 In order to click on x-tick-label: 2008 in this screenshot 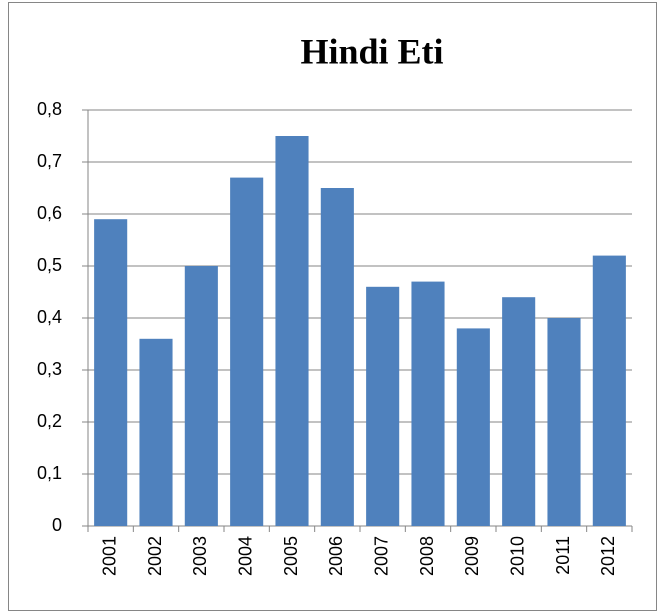, I will do `click(427, 556)`.